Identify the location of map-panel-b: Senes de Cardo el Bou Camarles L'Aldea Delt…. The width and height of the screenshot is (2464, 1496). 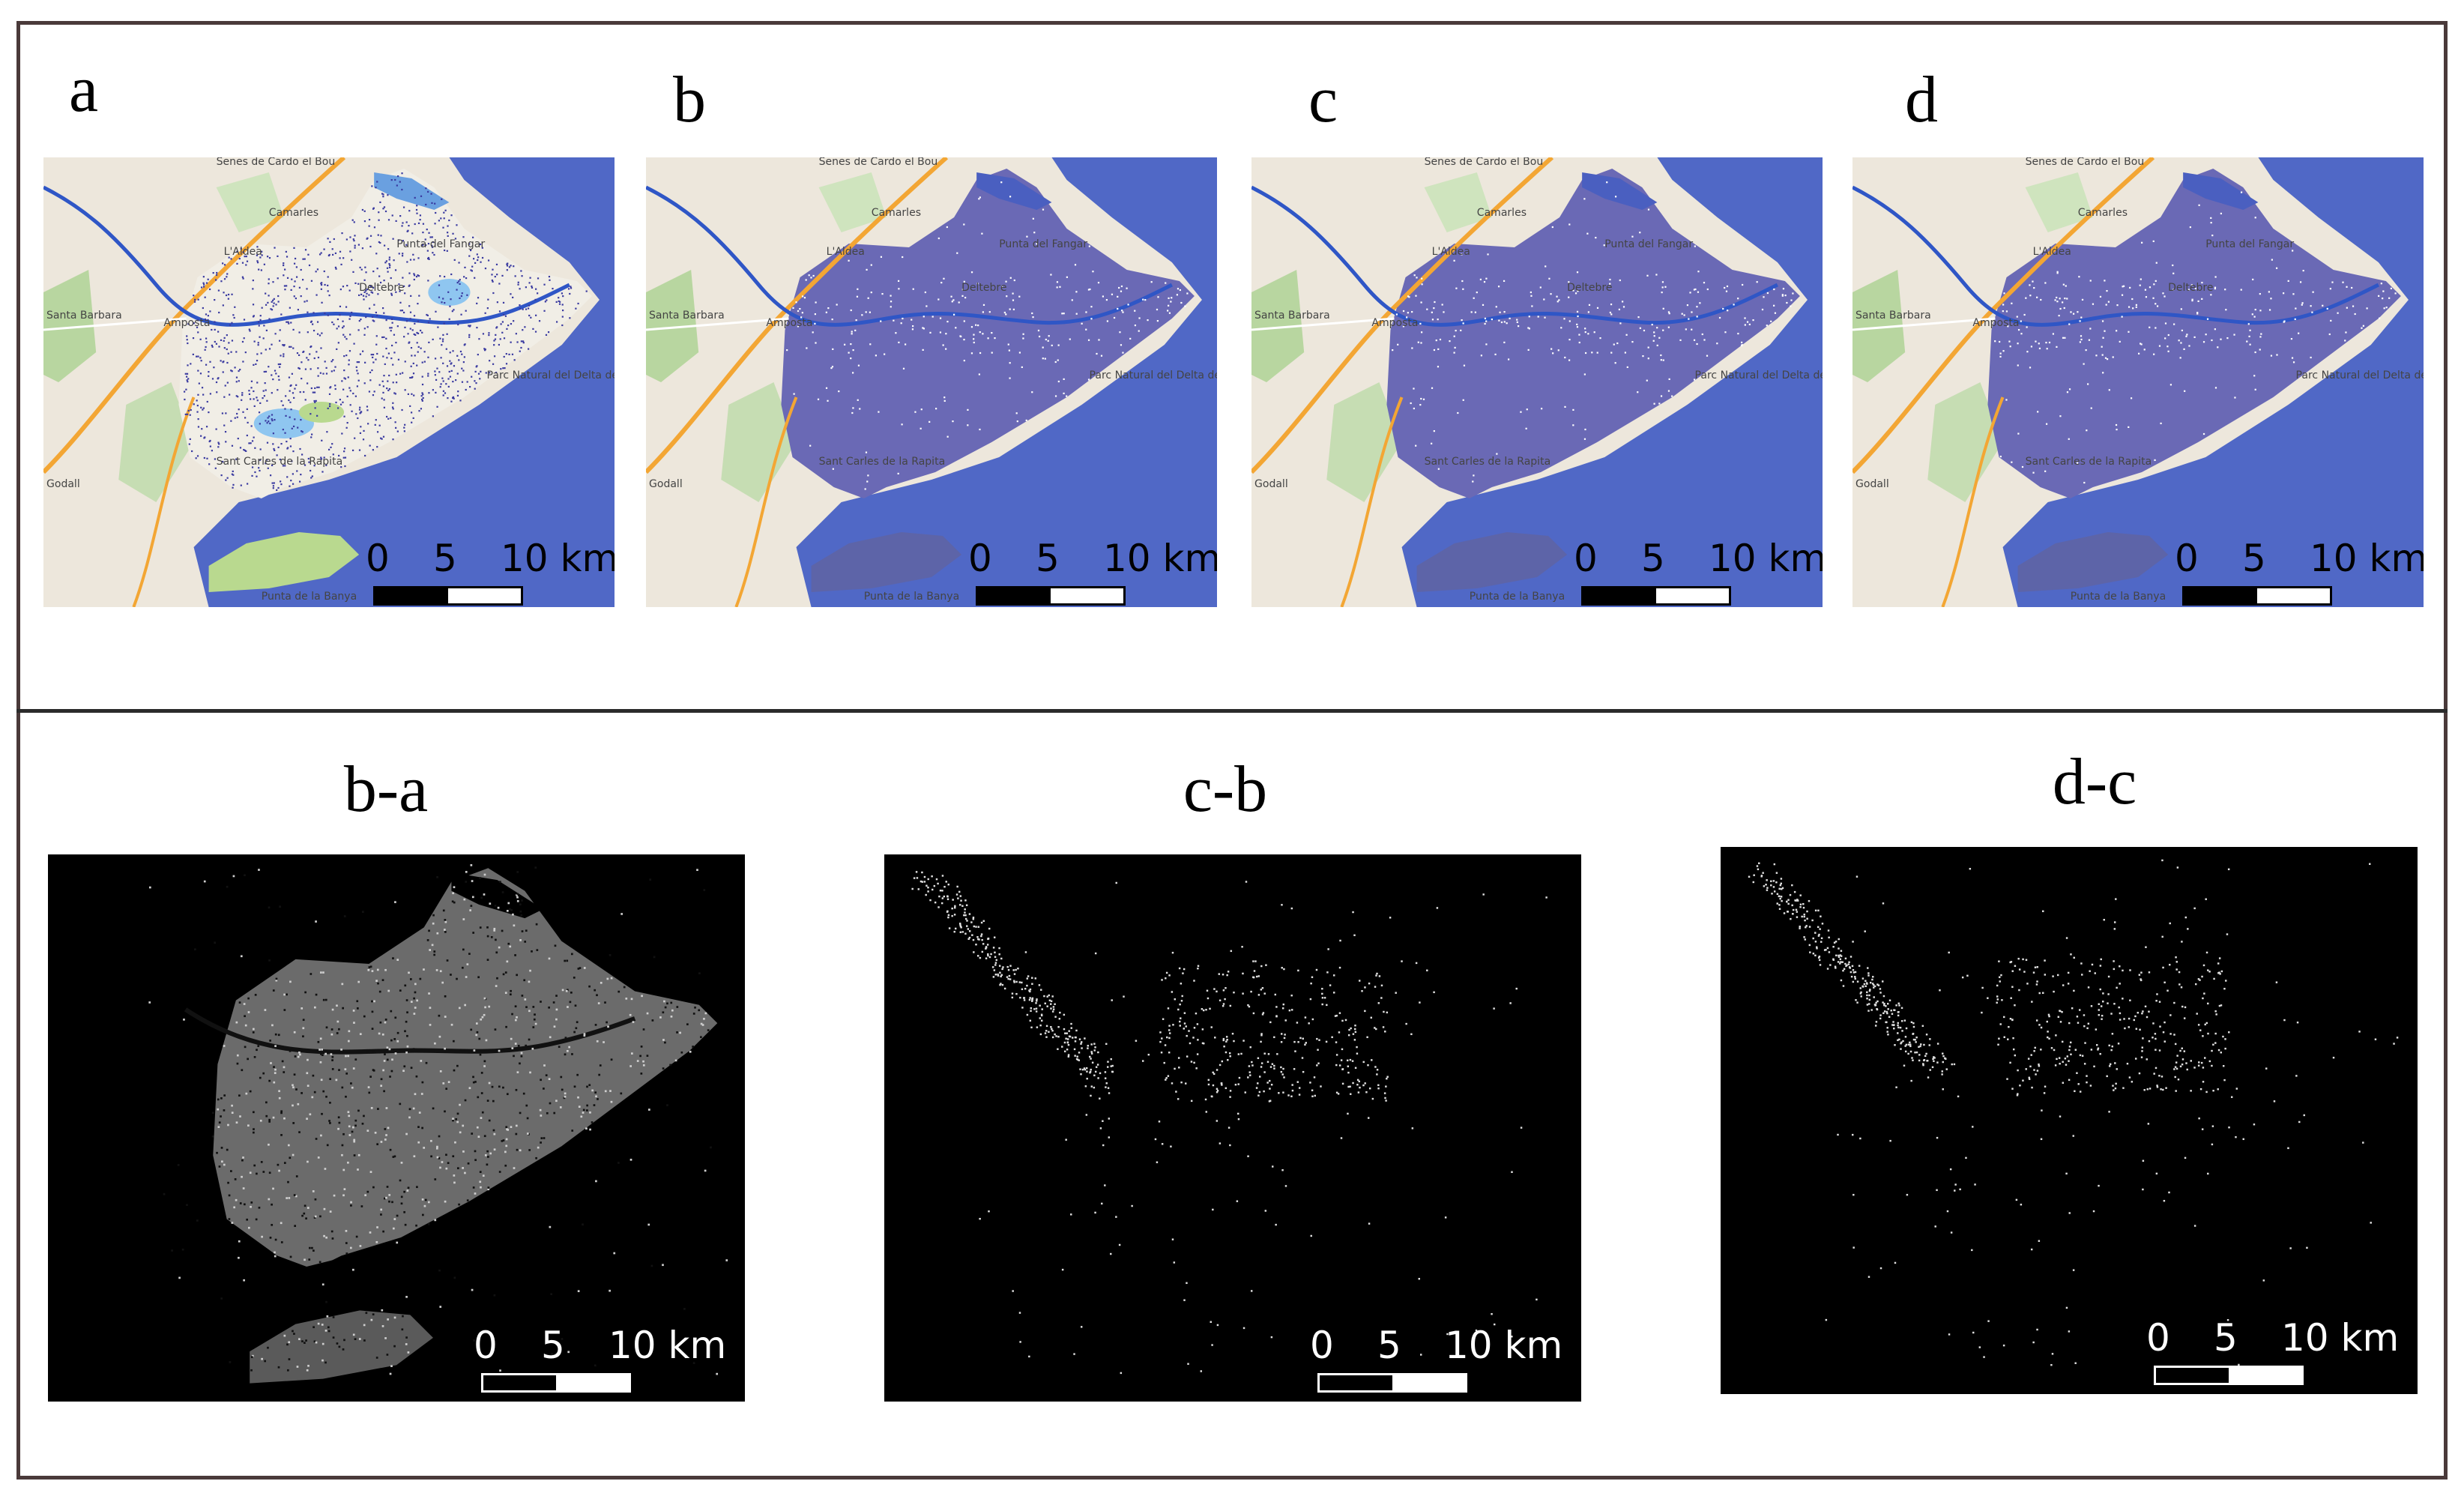
(932, 382).